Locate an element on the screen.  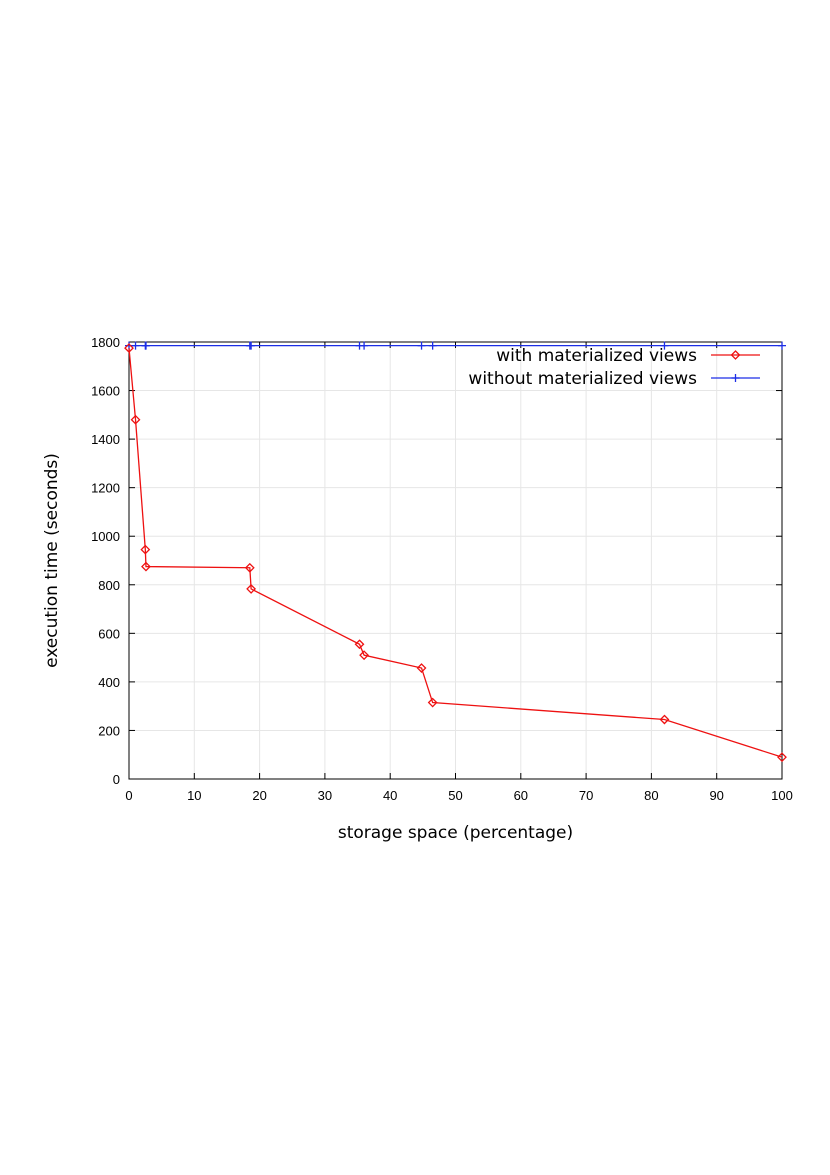
y-tick-label: 0 is located at coordinates (116, 779).